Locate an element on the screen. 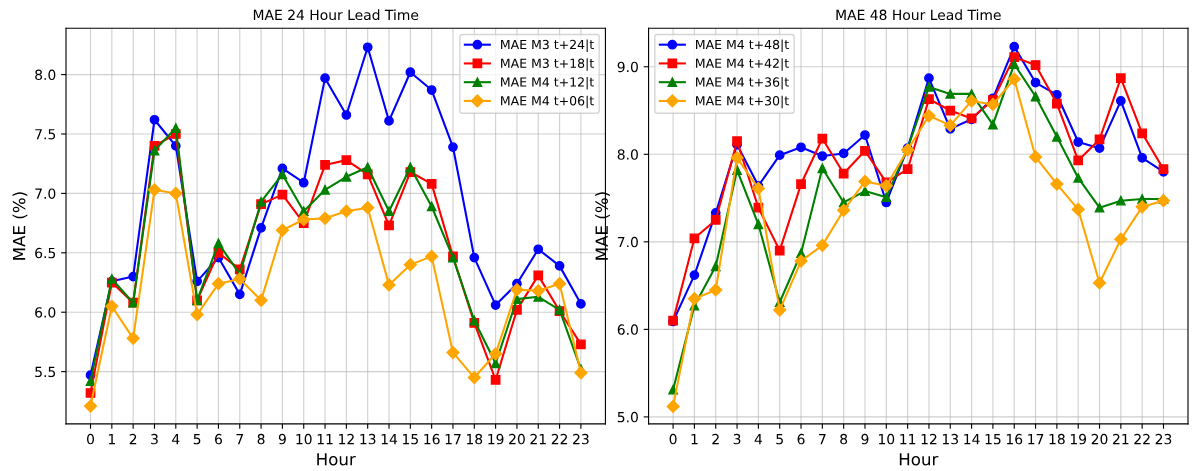  legend-label: MAE M4 t+30|t is located at coordinates (742, 102).